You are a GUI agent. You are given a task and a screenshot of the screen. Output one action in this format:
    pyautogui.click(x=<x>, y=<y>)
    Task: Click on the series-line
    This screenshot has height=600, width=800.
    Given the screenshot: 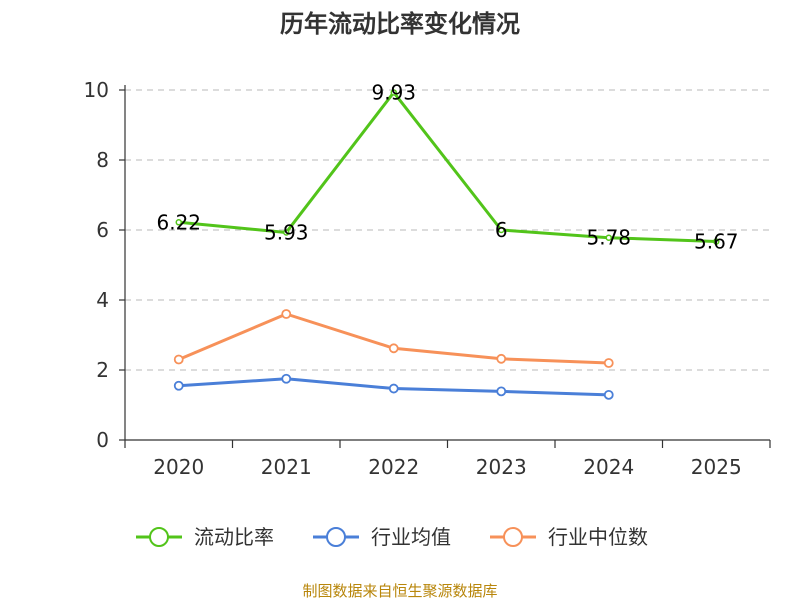 What is the action you would take?
    pyautogui.click(x=393, y=338)
    